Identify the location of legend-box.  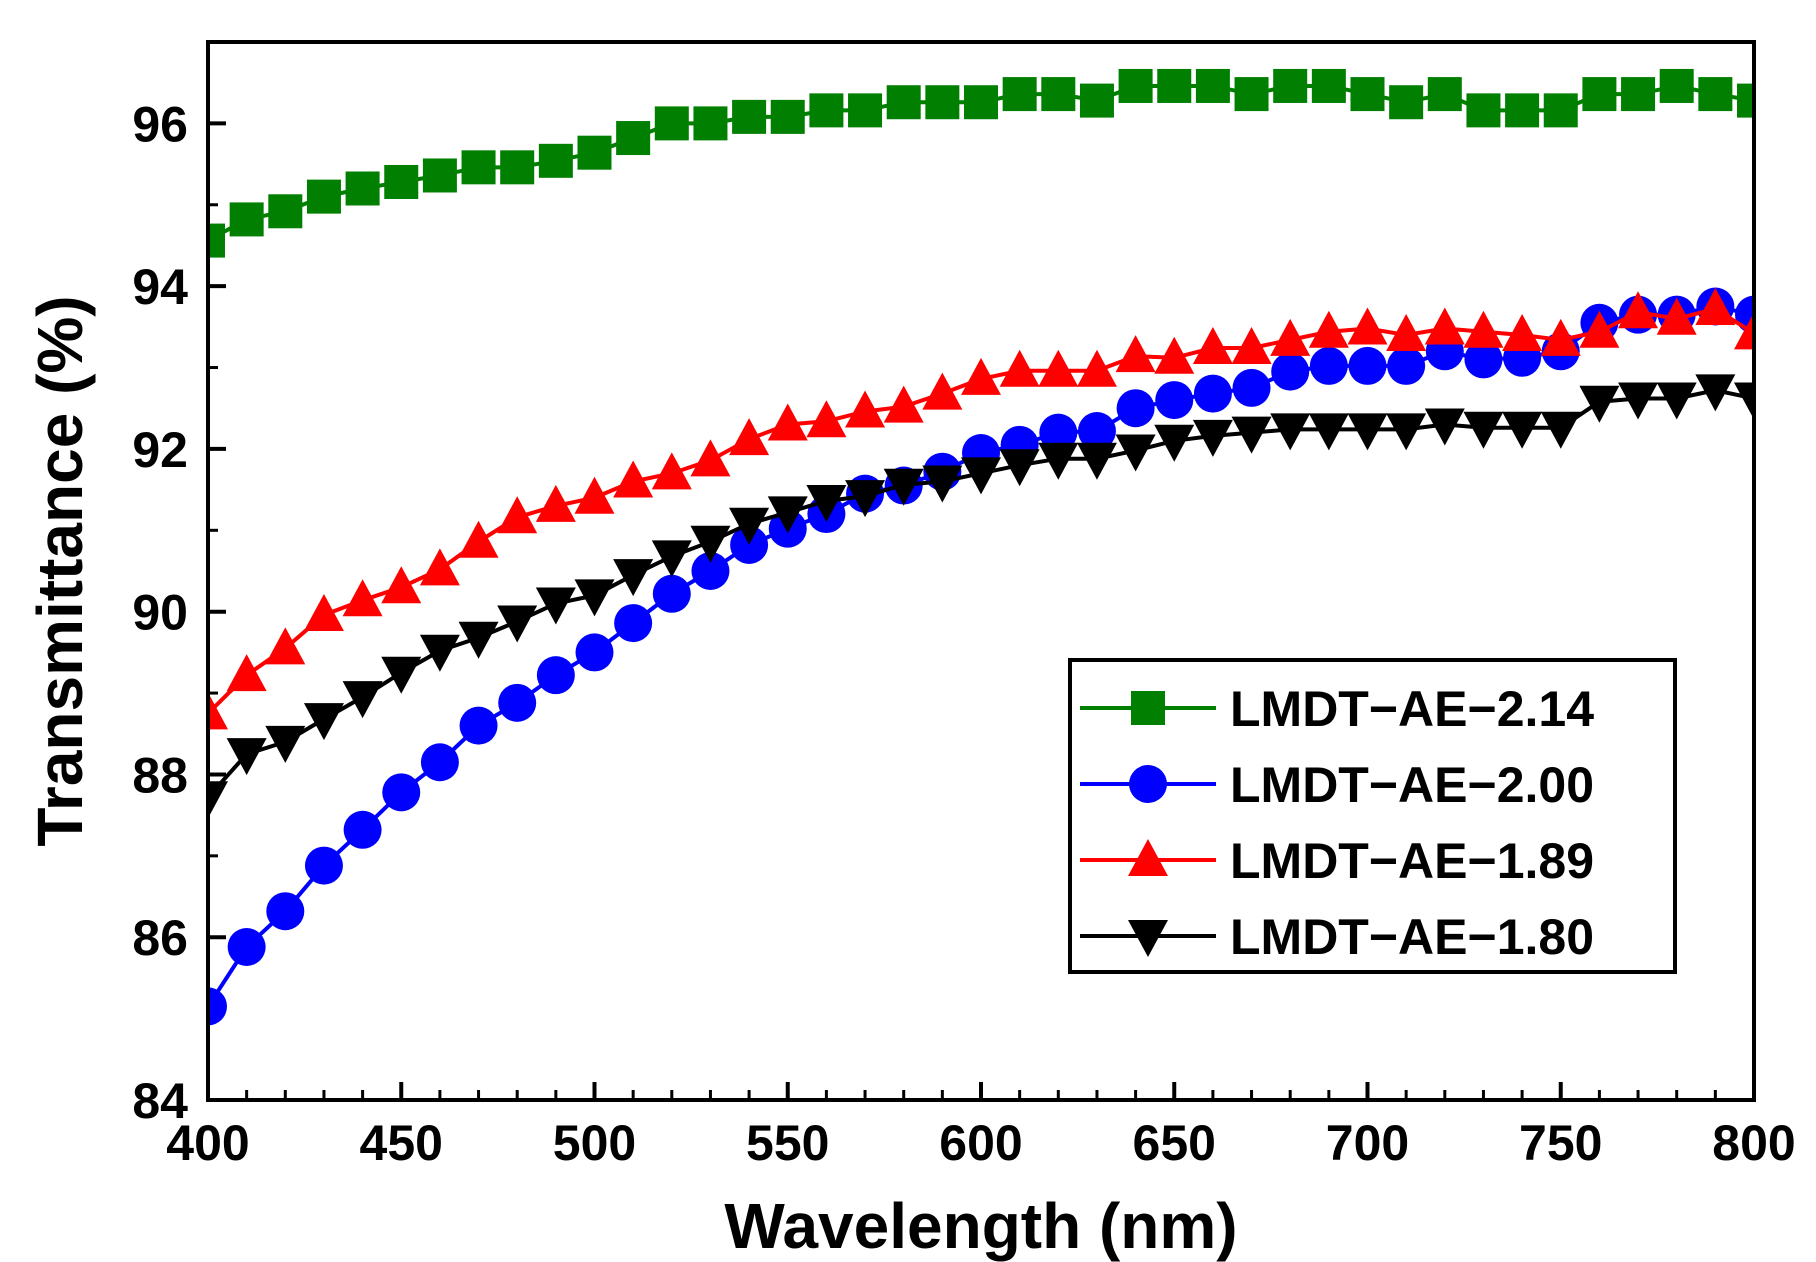
(1372, 816).